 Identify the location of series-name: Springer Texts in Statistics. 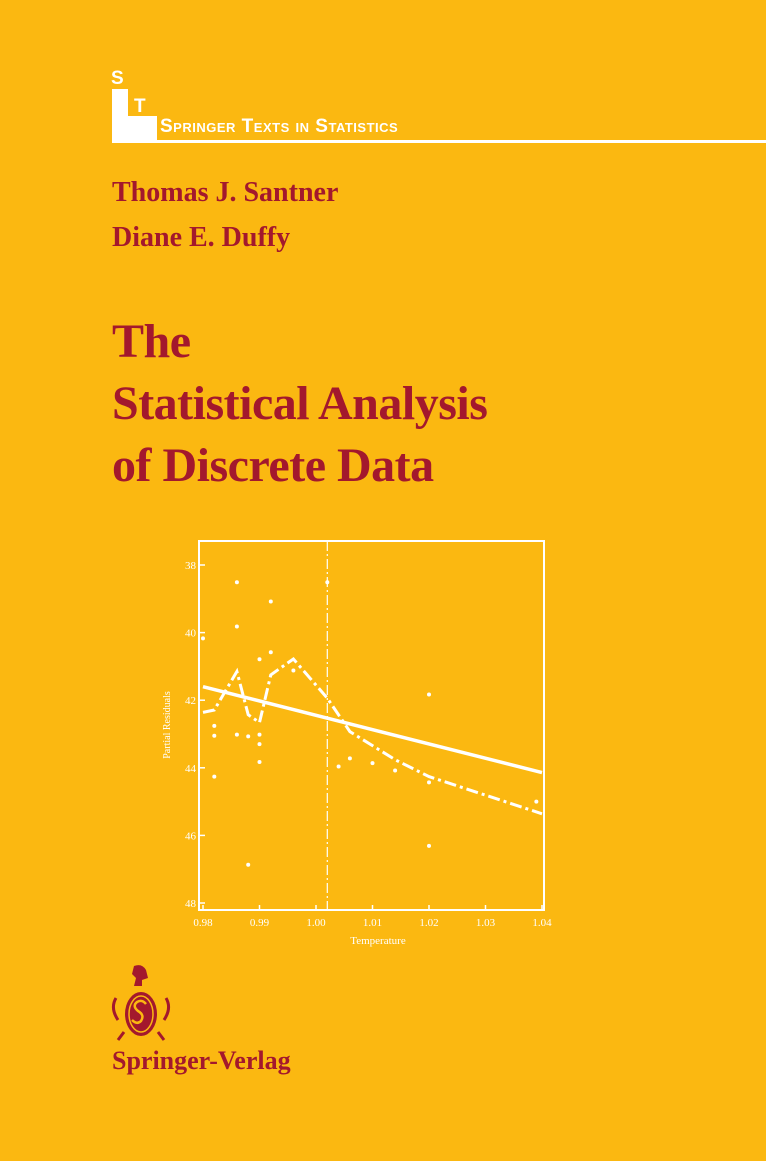
(279, 126).